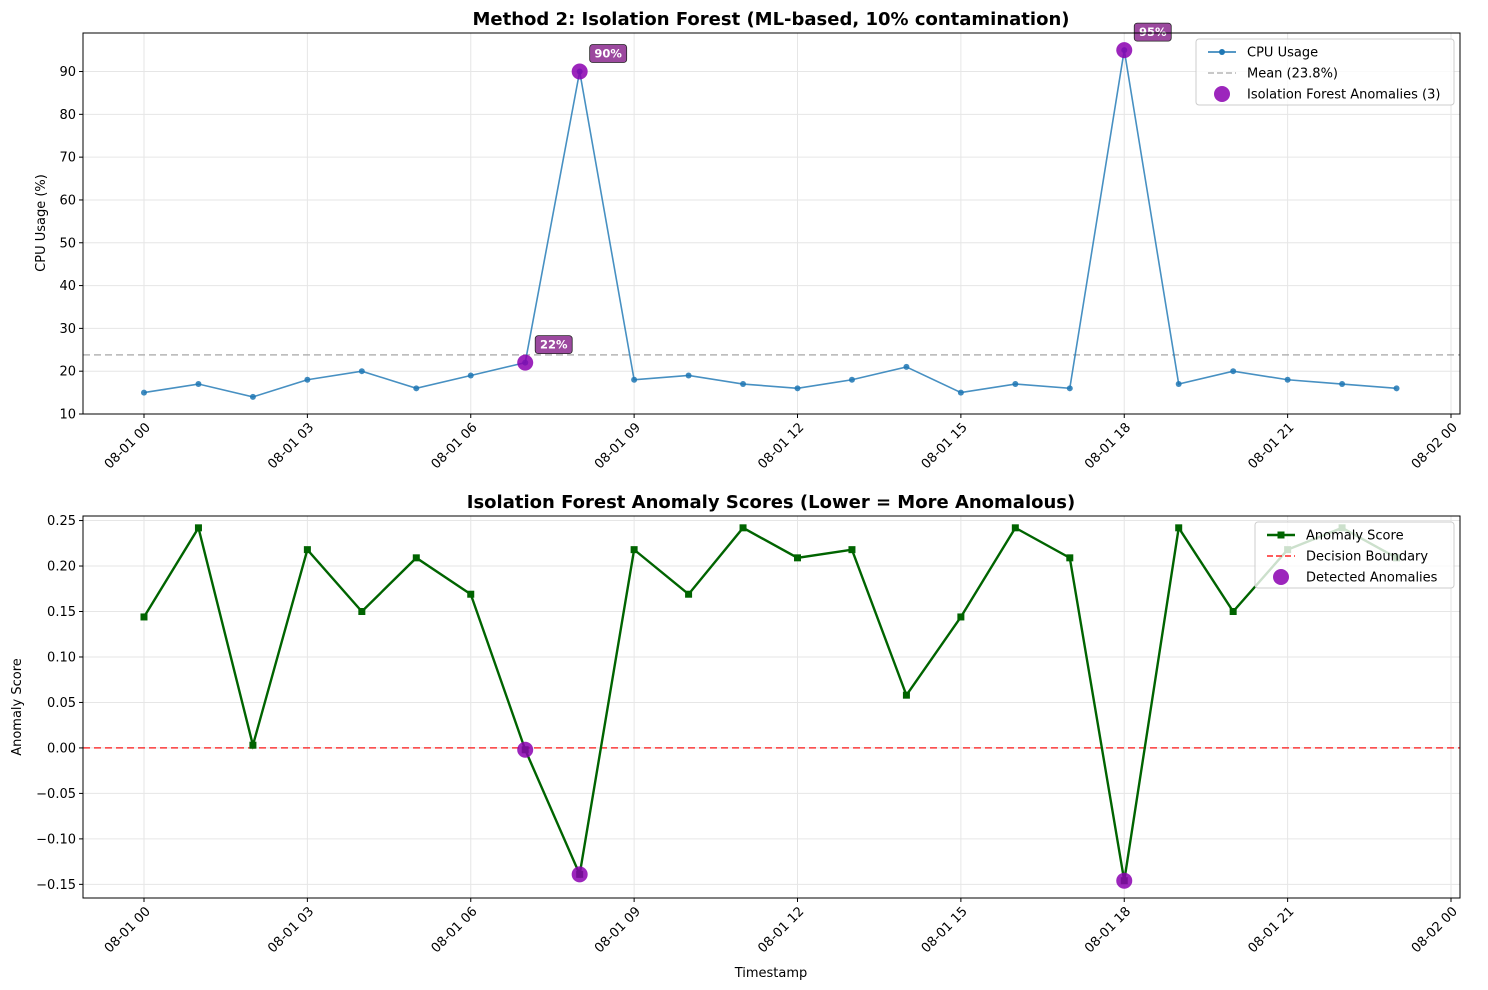  What do you see at coordinates (56, 885) in the screenshot?
I see `y-tick-label: −0.15` at bounding box center [56, 885].